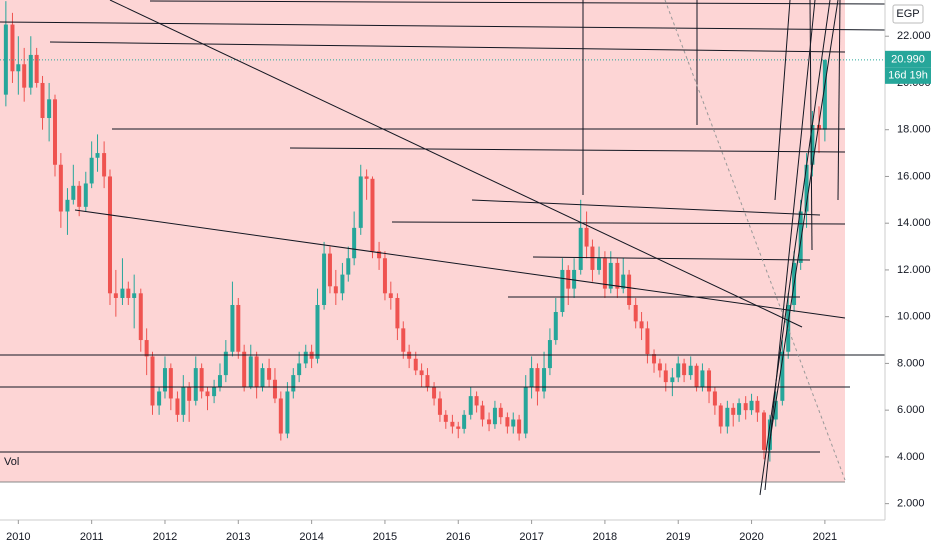  What do you see at coordinates (311, 537) in the screenshot?
I see `x-tick-label: 2014` at bounding box center [311, 537].